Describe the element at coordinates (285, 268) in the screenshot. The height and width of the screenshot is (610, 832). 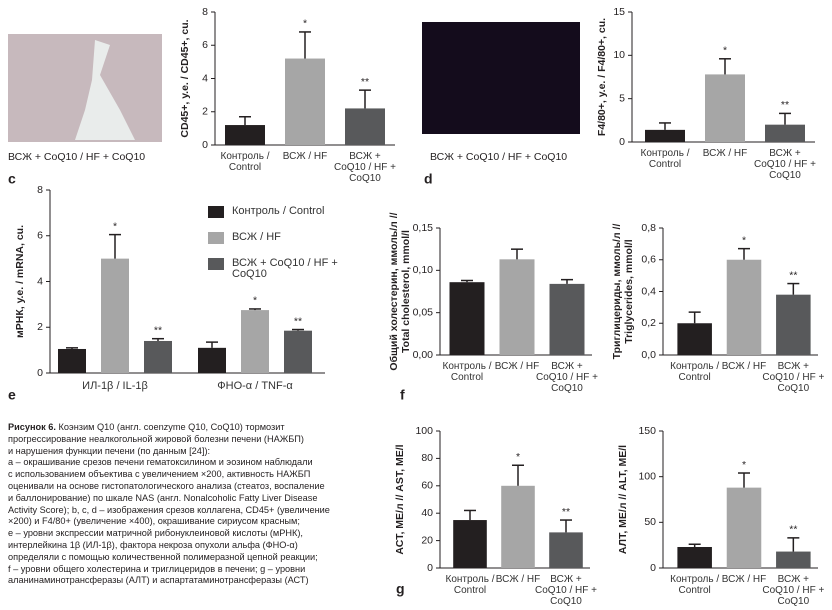
I see `legend-label: ВСЖ + CoQ10 / HF + CoQ10` at that location.